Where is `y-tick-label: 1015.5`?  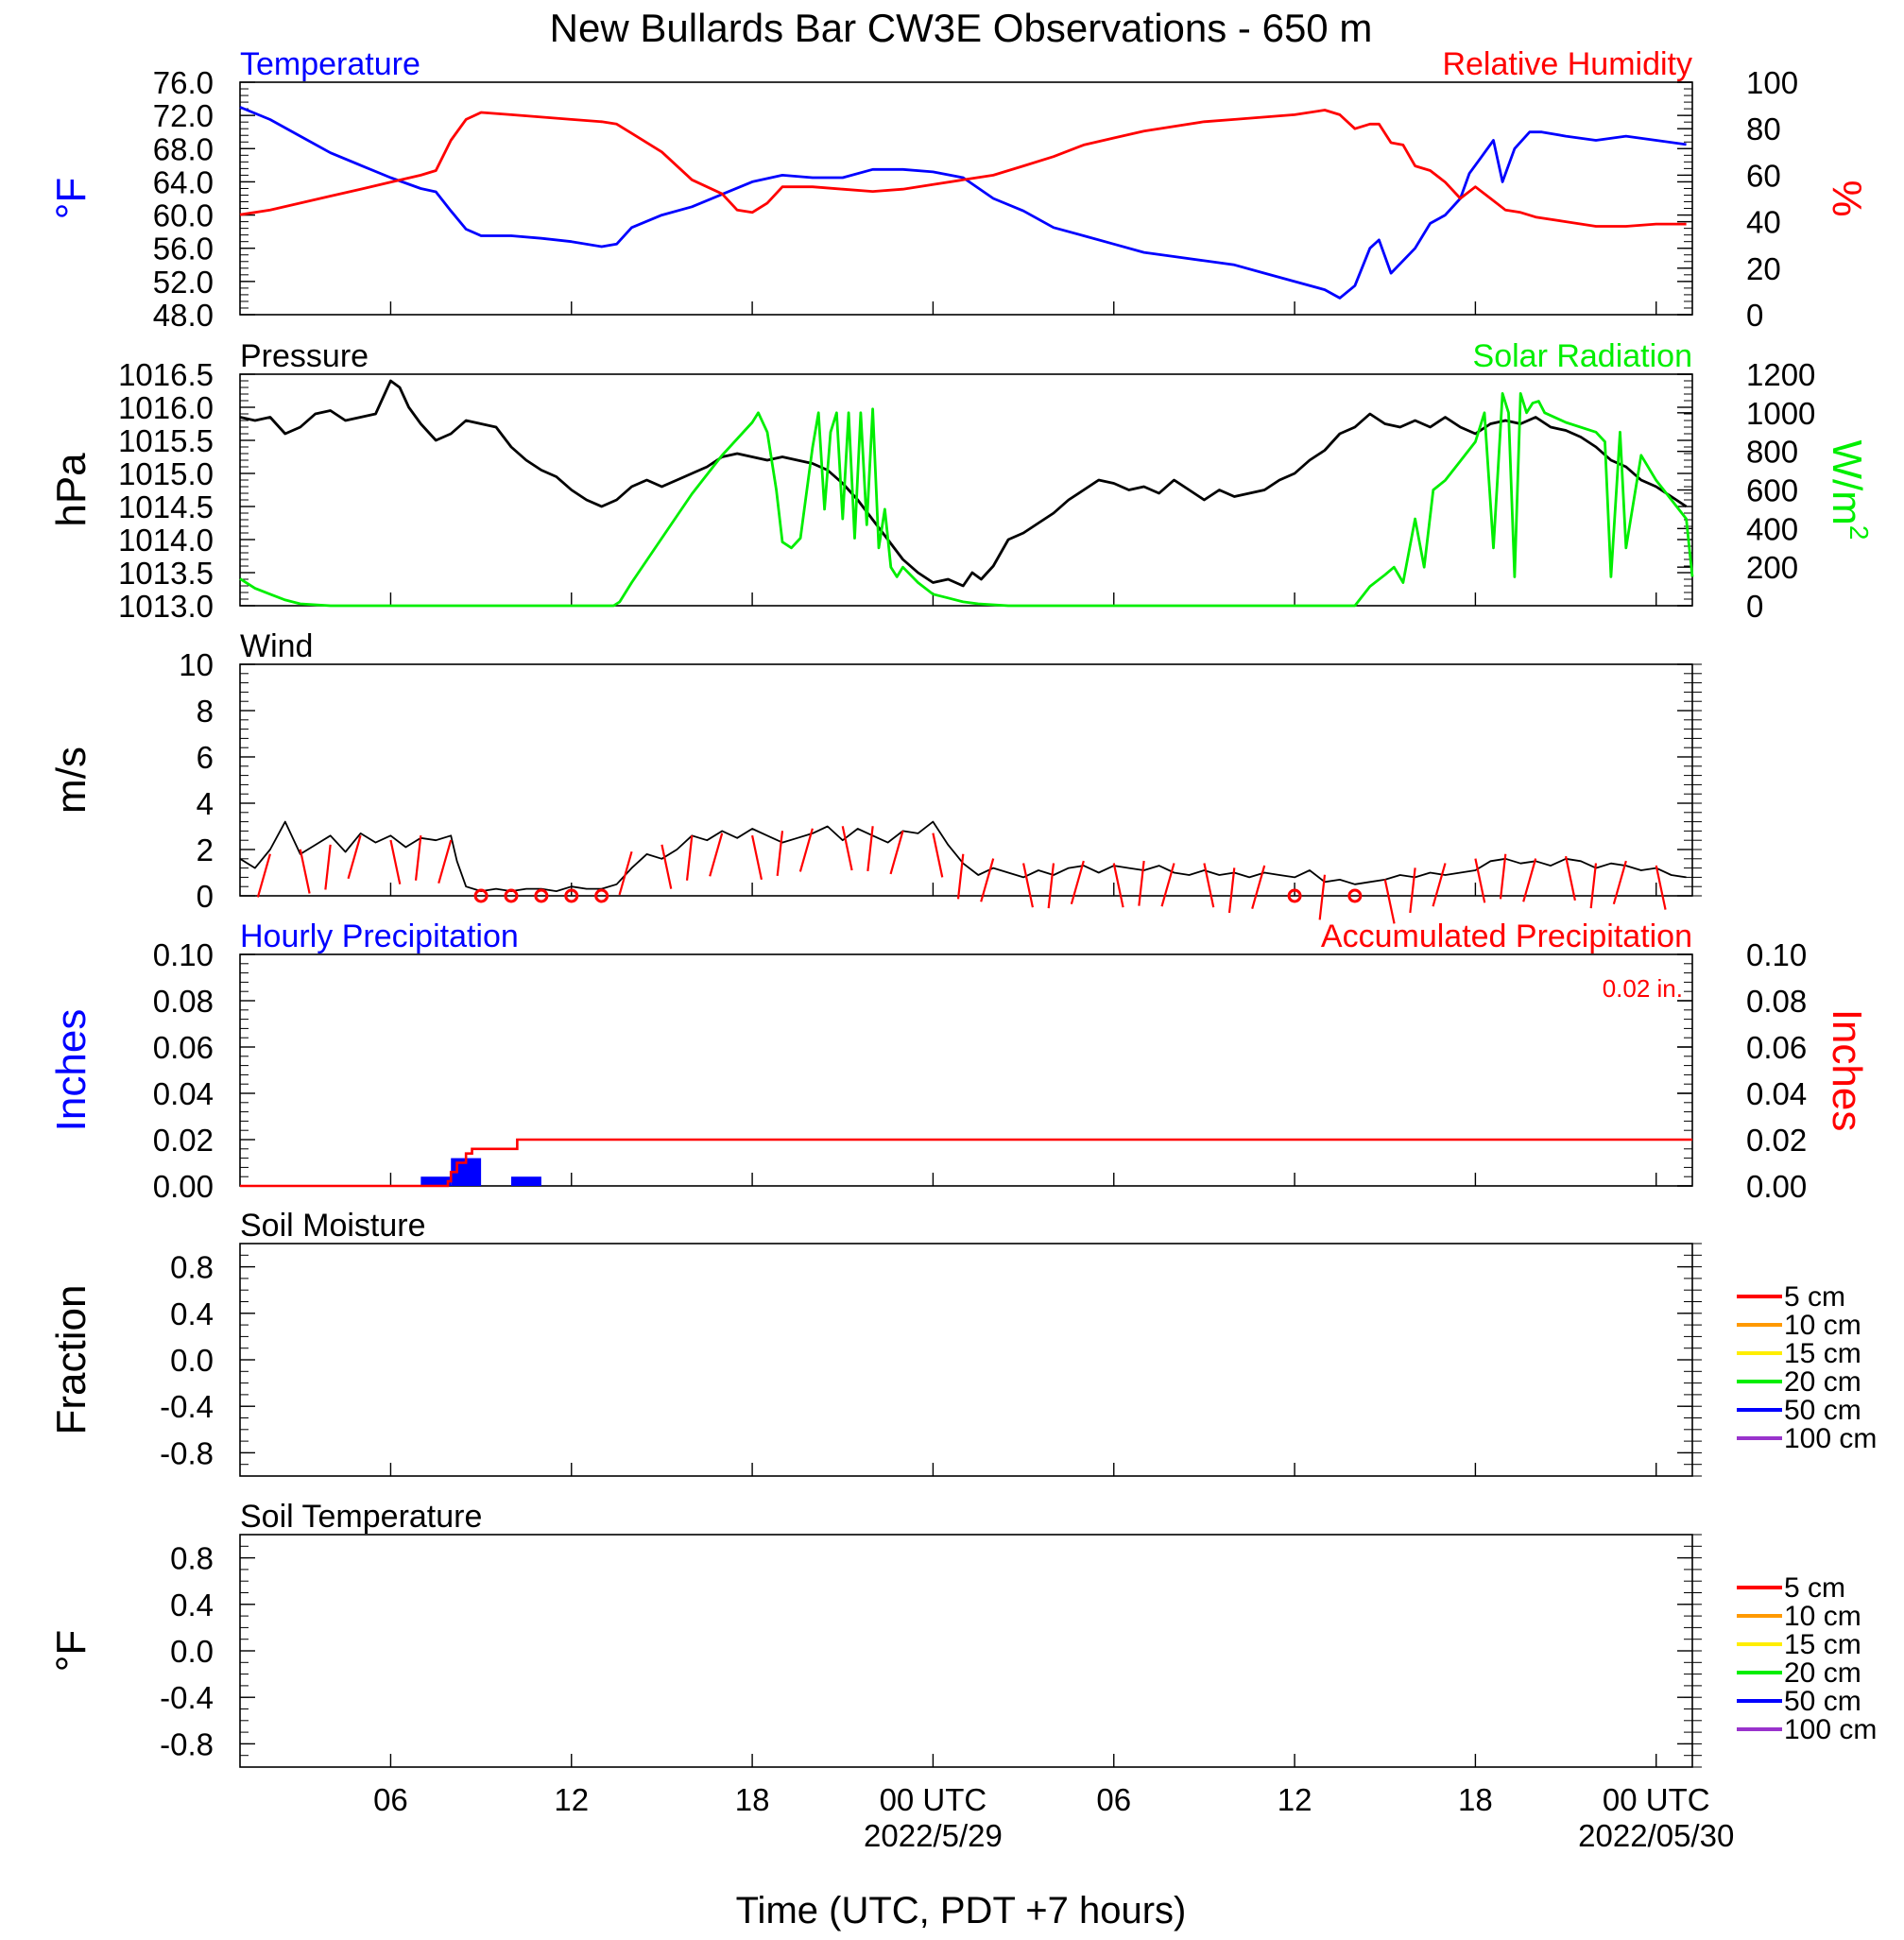
y-tick-label: 1015.5 is located at coordinates (166, 440).